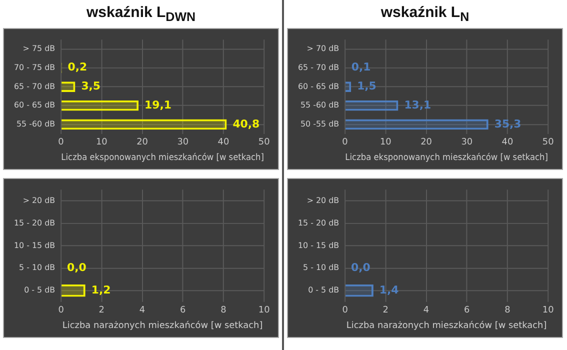 This screenshot has width=567, height=350. I want to click on data-label: 3,5, so click(91, 86).